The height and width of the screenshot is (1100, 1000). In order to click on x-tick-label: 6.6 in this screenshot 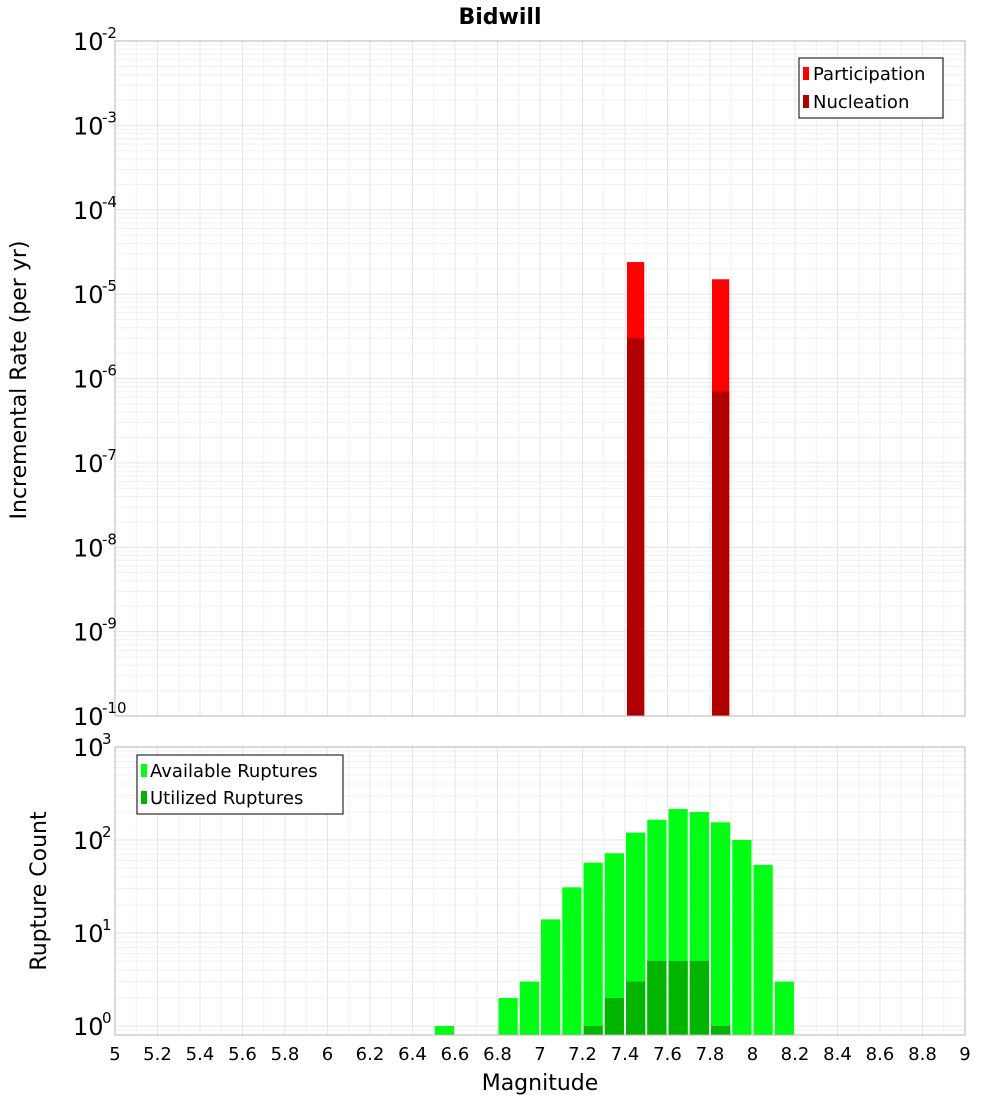, I will do `click(455, 1054)`.